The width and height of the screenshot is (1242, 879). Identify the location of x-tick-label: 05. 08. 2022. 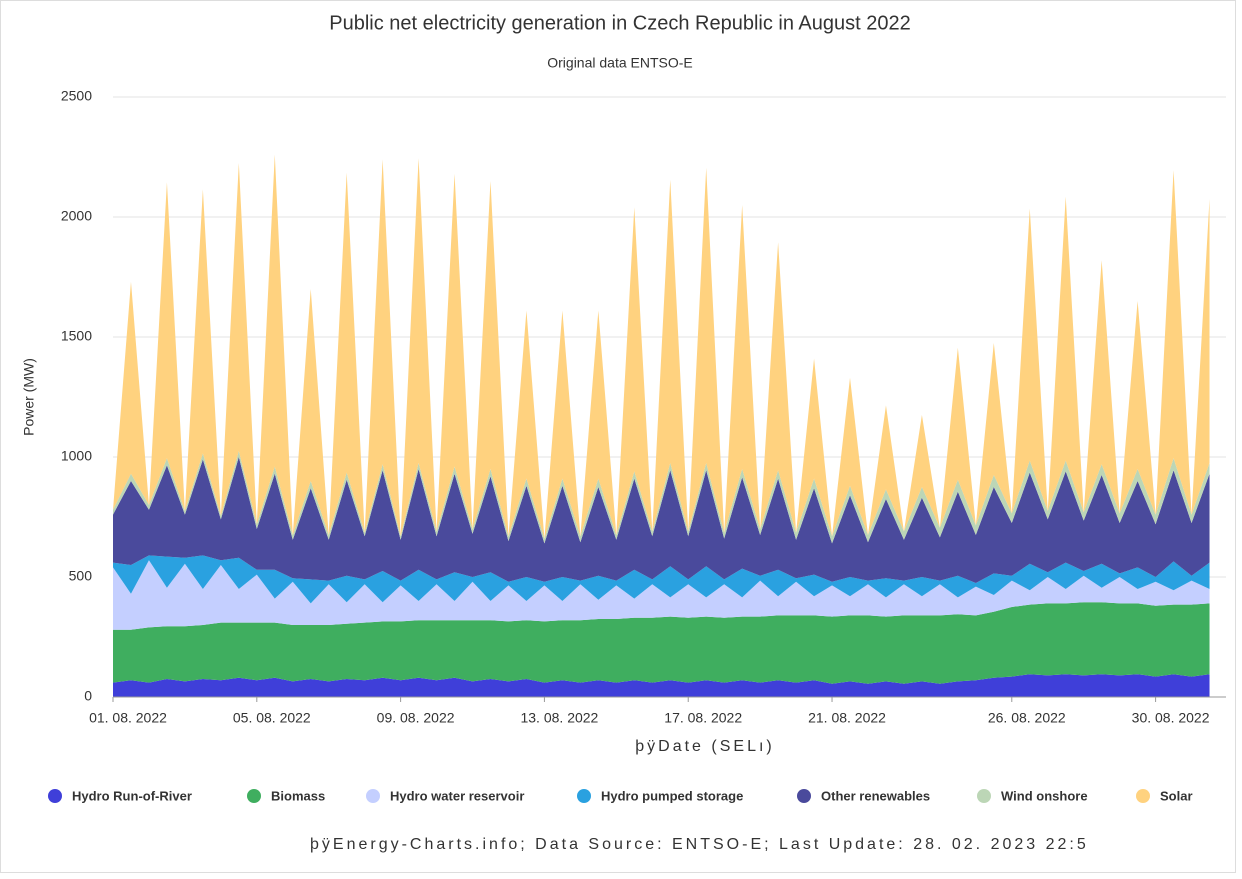
(272, 718).